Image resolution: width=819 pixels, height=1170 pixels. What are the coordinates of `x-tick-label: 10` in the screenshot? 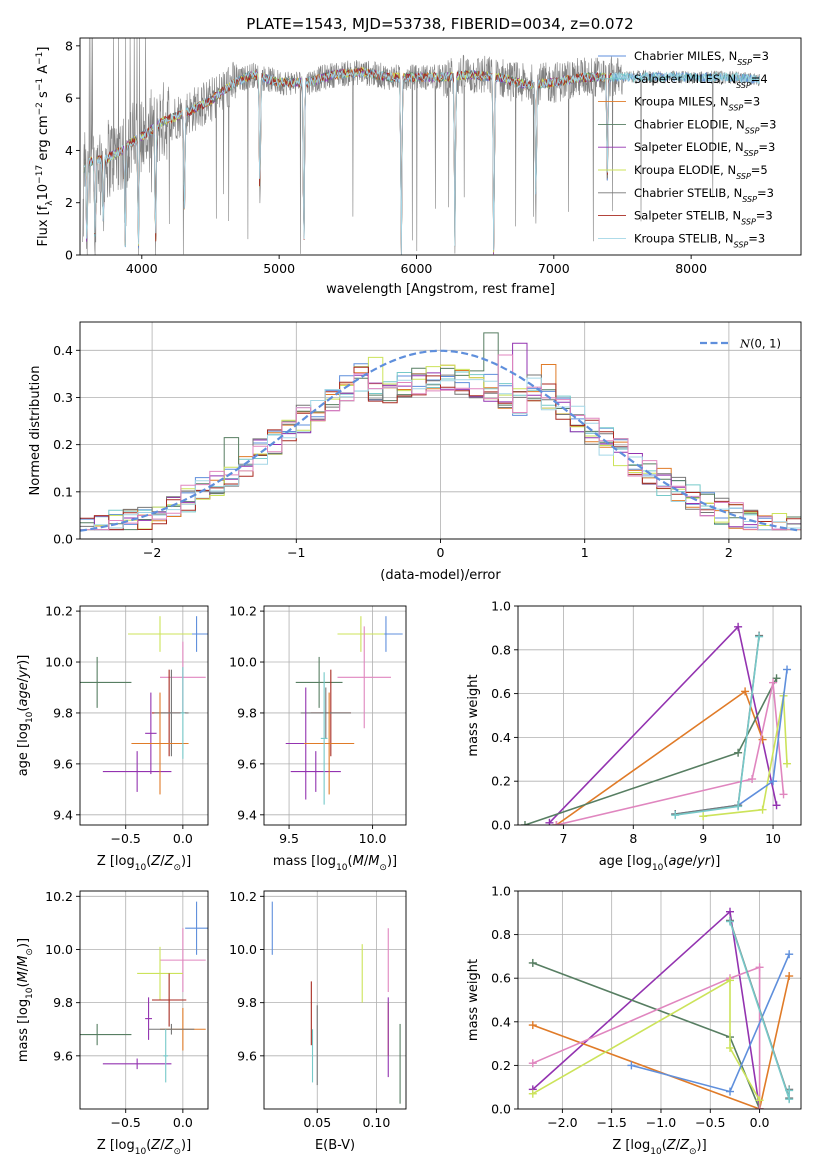 It's located at (773, 838).